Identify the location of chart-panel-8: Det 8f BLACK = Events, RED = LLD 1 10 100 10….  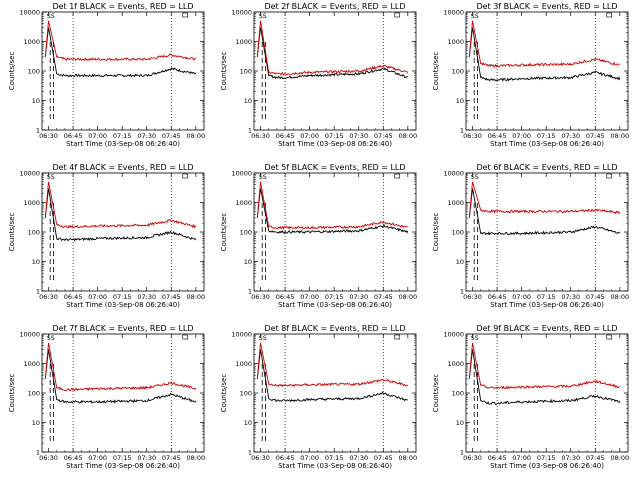
(318, 397).